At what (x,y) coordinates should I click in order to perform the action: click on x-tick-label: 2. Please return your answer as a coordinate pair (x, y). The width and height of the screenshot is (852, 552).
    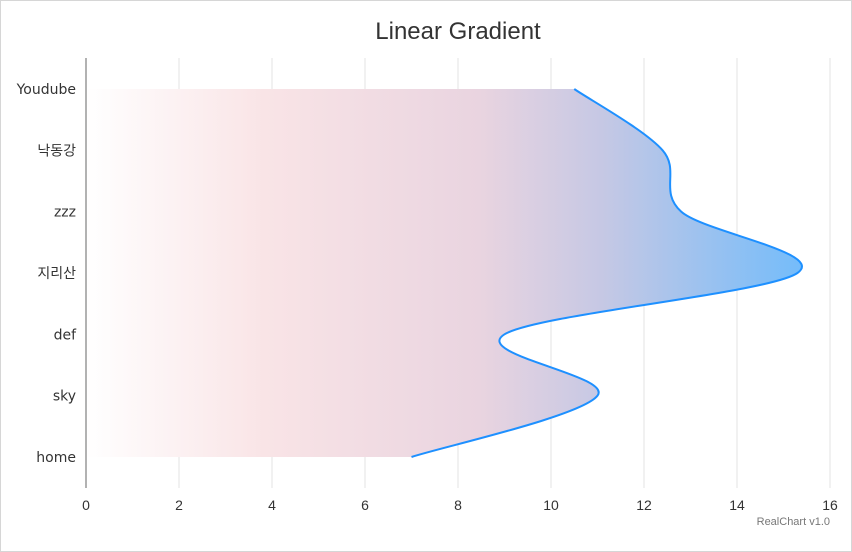
    Looking at the image, I should click on (179, 505).